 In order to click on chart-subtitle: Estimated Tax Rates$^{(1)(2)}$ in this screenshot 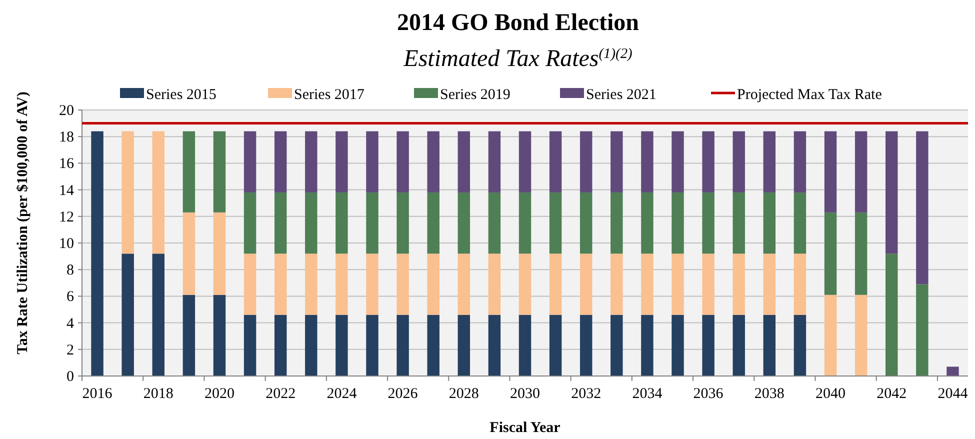, I will do `click(517, 59)`.